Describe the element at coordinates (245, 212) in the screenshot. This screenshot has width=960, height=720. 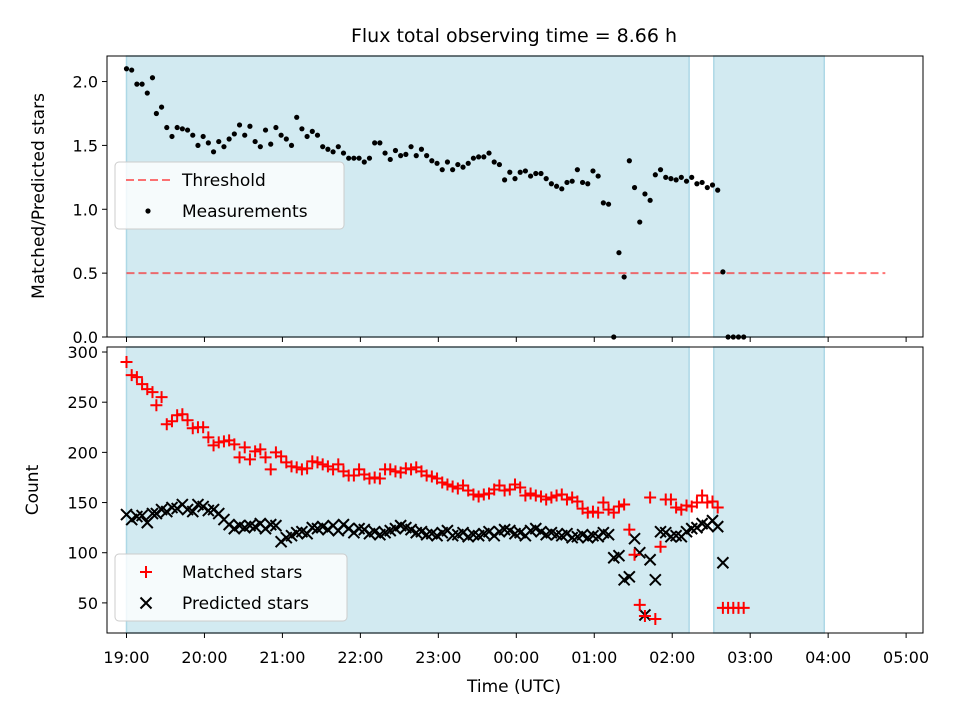
I see `legend-measurements-label: Measurements` at that location.